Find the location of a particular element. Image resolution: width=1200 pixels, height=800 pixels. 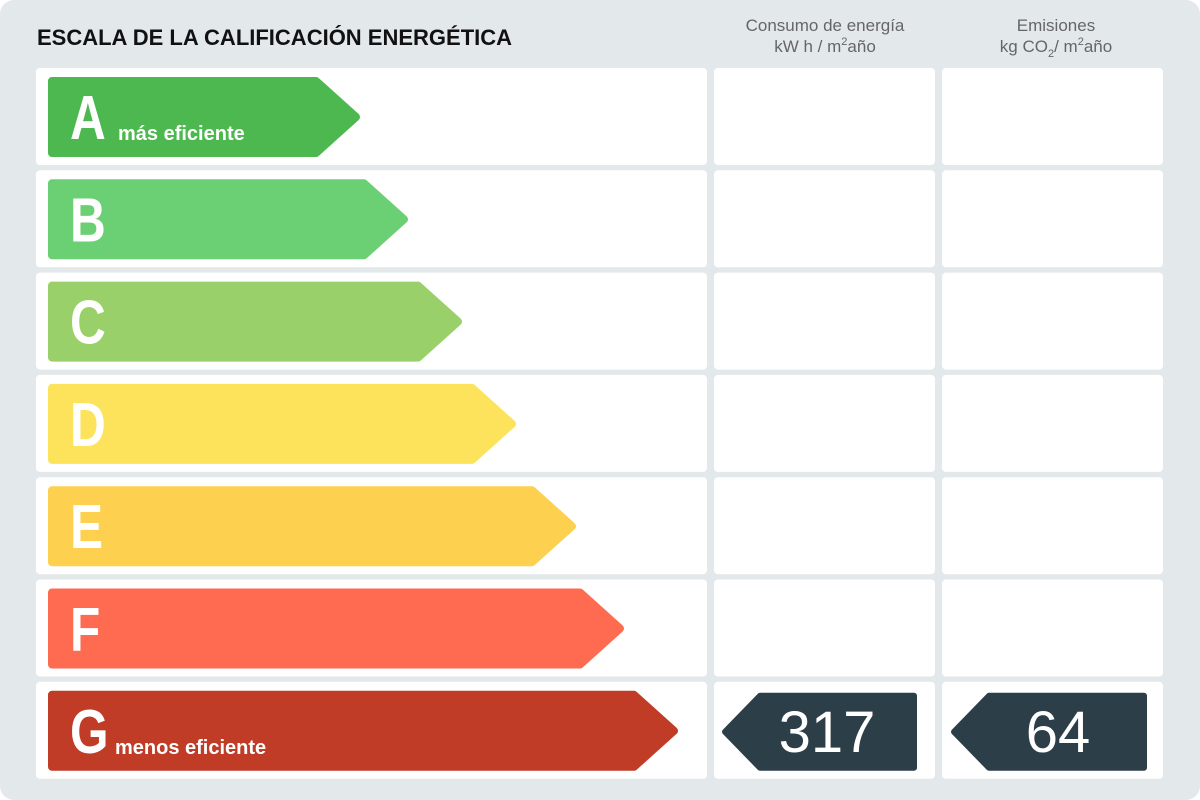

rating-note: más eficiente is located at coordinates (181, 134).